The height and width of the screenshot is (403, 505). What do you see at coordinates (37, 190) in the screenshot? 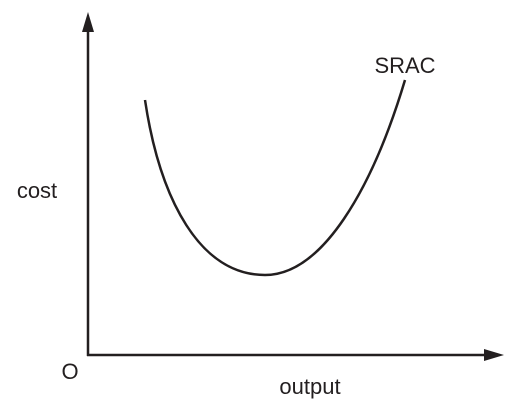
I see `y-axis-label: cost` at bounding box center [37, 190].